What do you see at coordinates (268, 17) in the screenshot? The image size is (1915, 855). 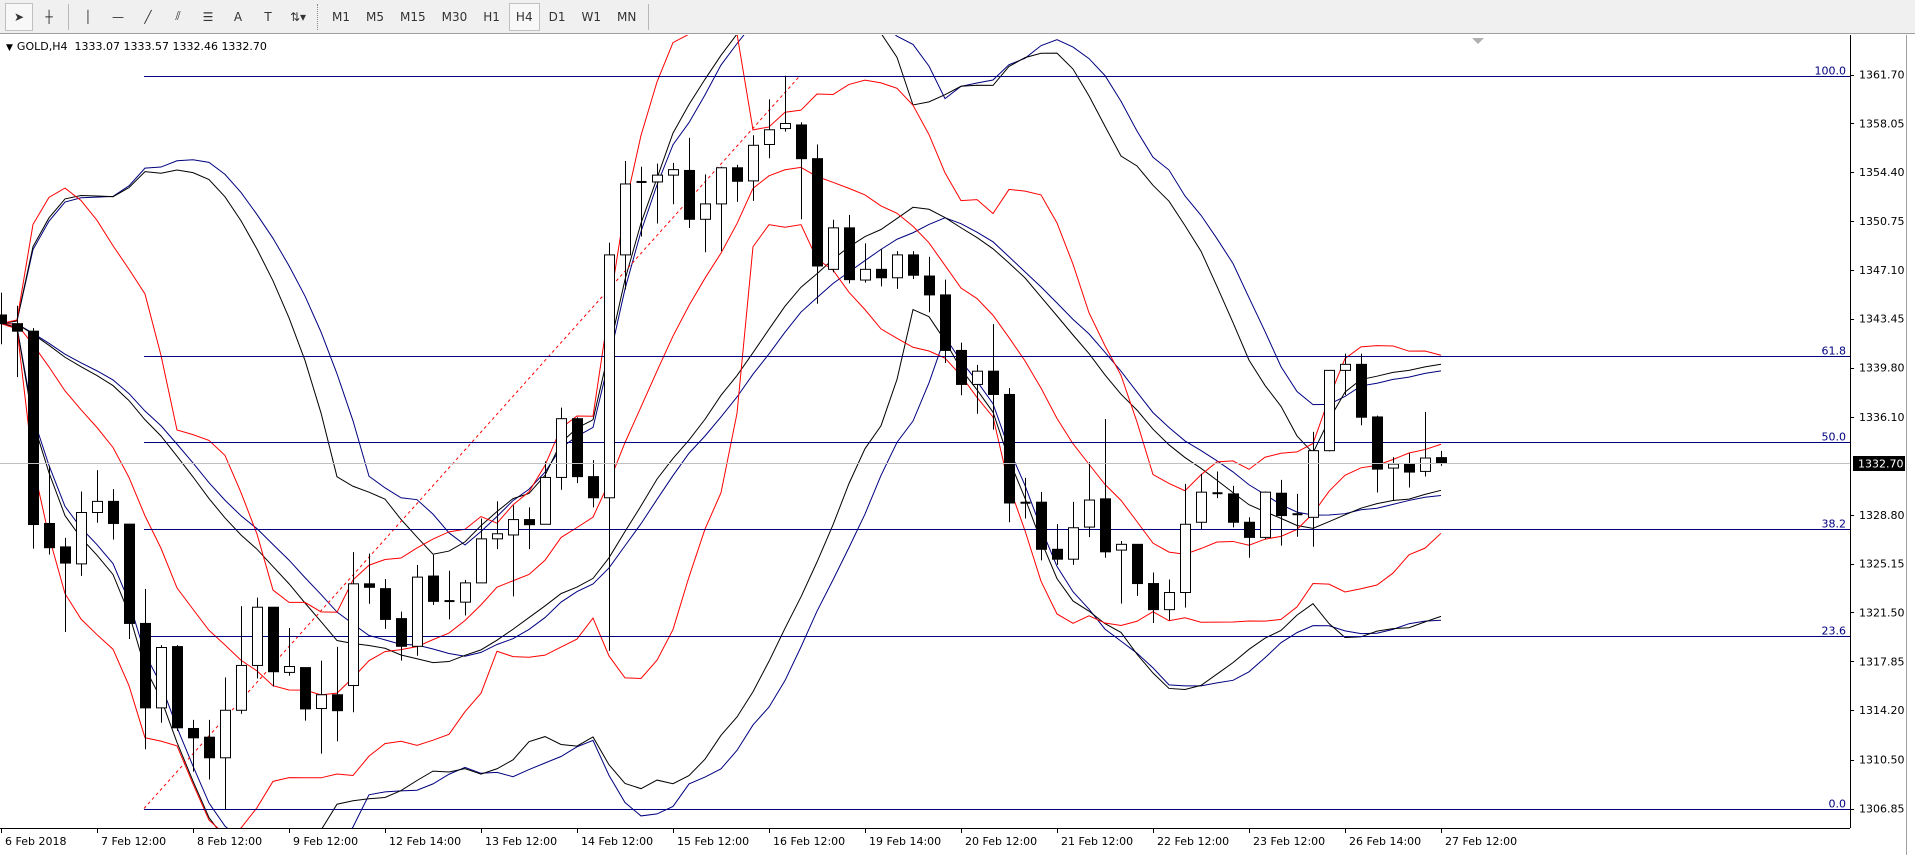 I see `text-label-tool-button: T` at bounding box center [268, 17].